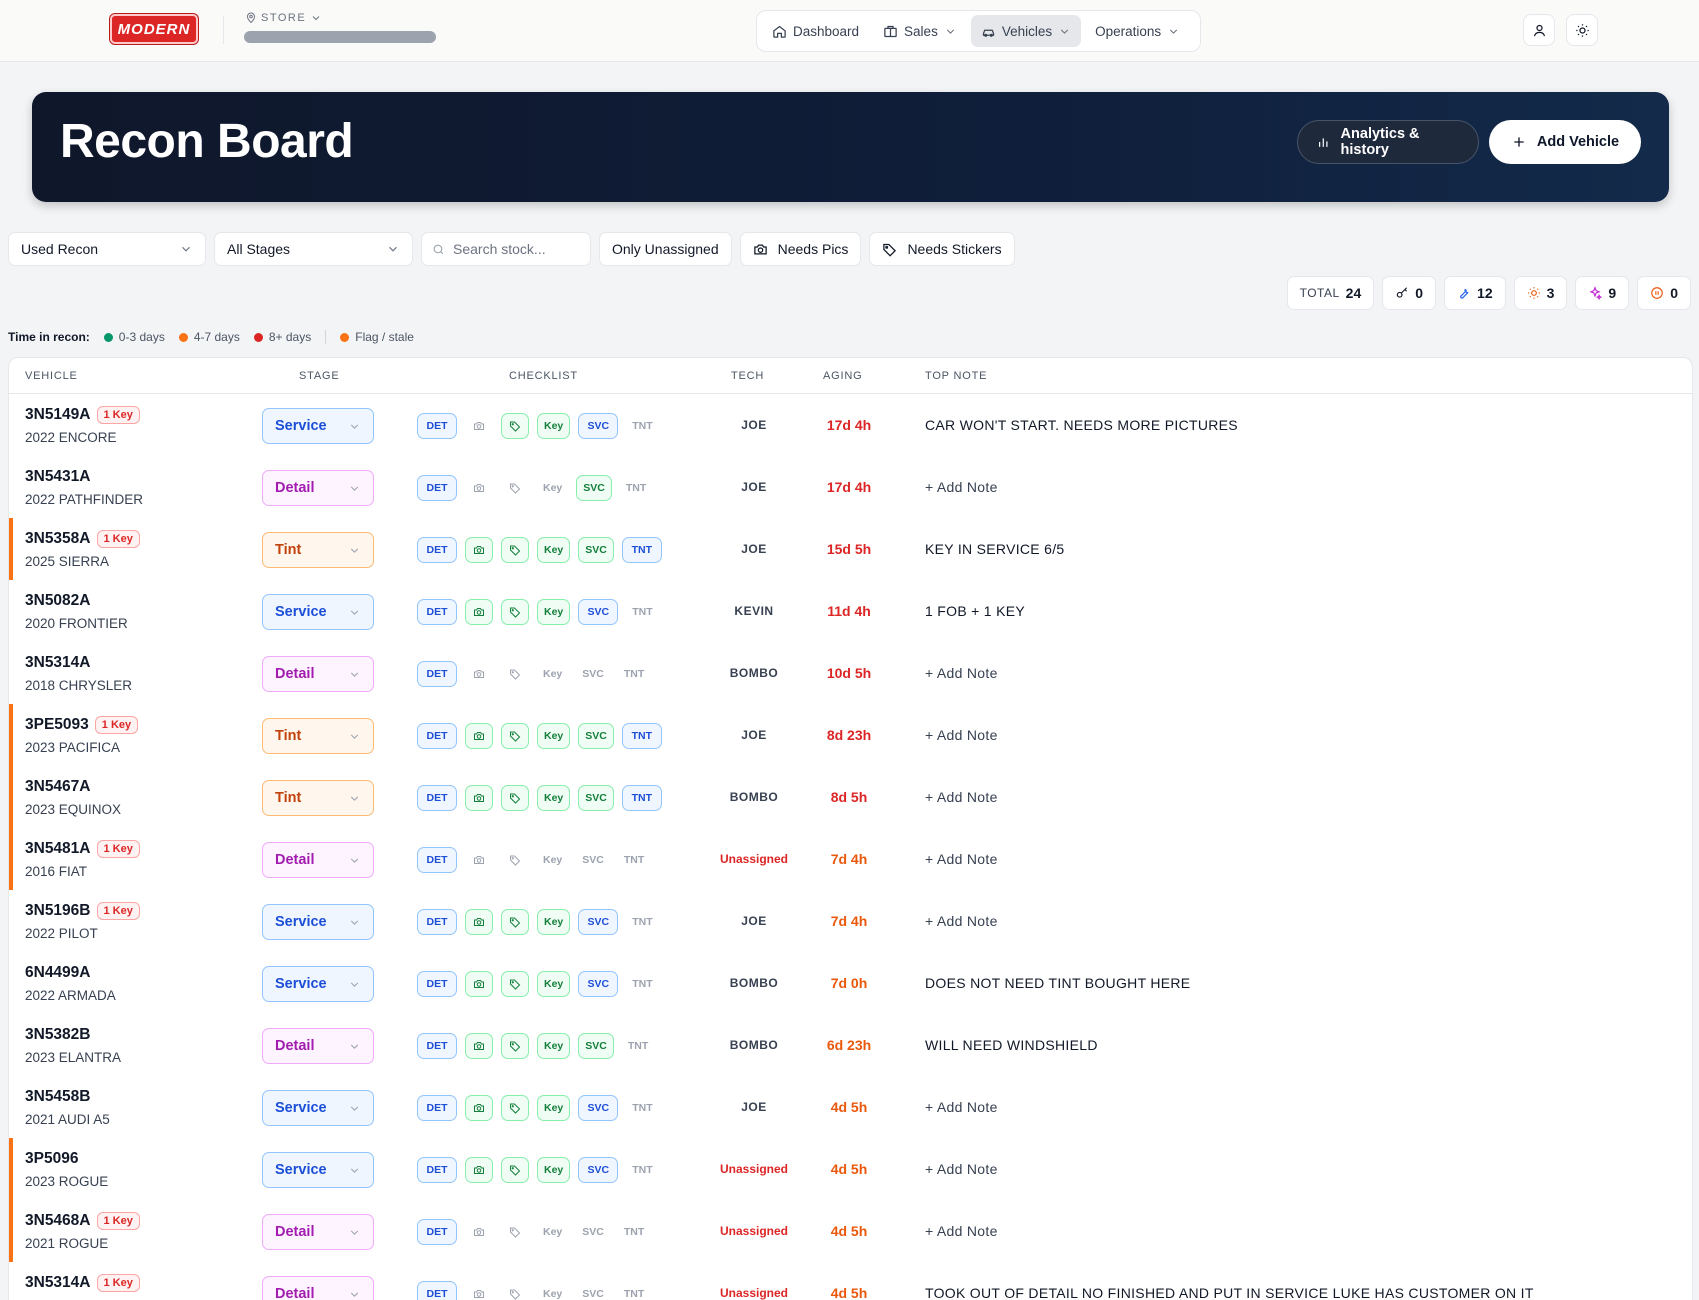 This screenshot has height=1300, width=1699. Describe the element at coordinates (58, 538) in the screenshot. I see `stock-number: 3N5358A` at that location.